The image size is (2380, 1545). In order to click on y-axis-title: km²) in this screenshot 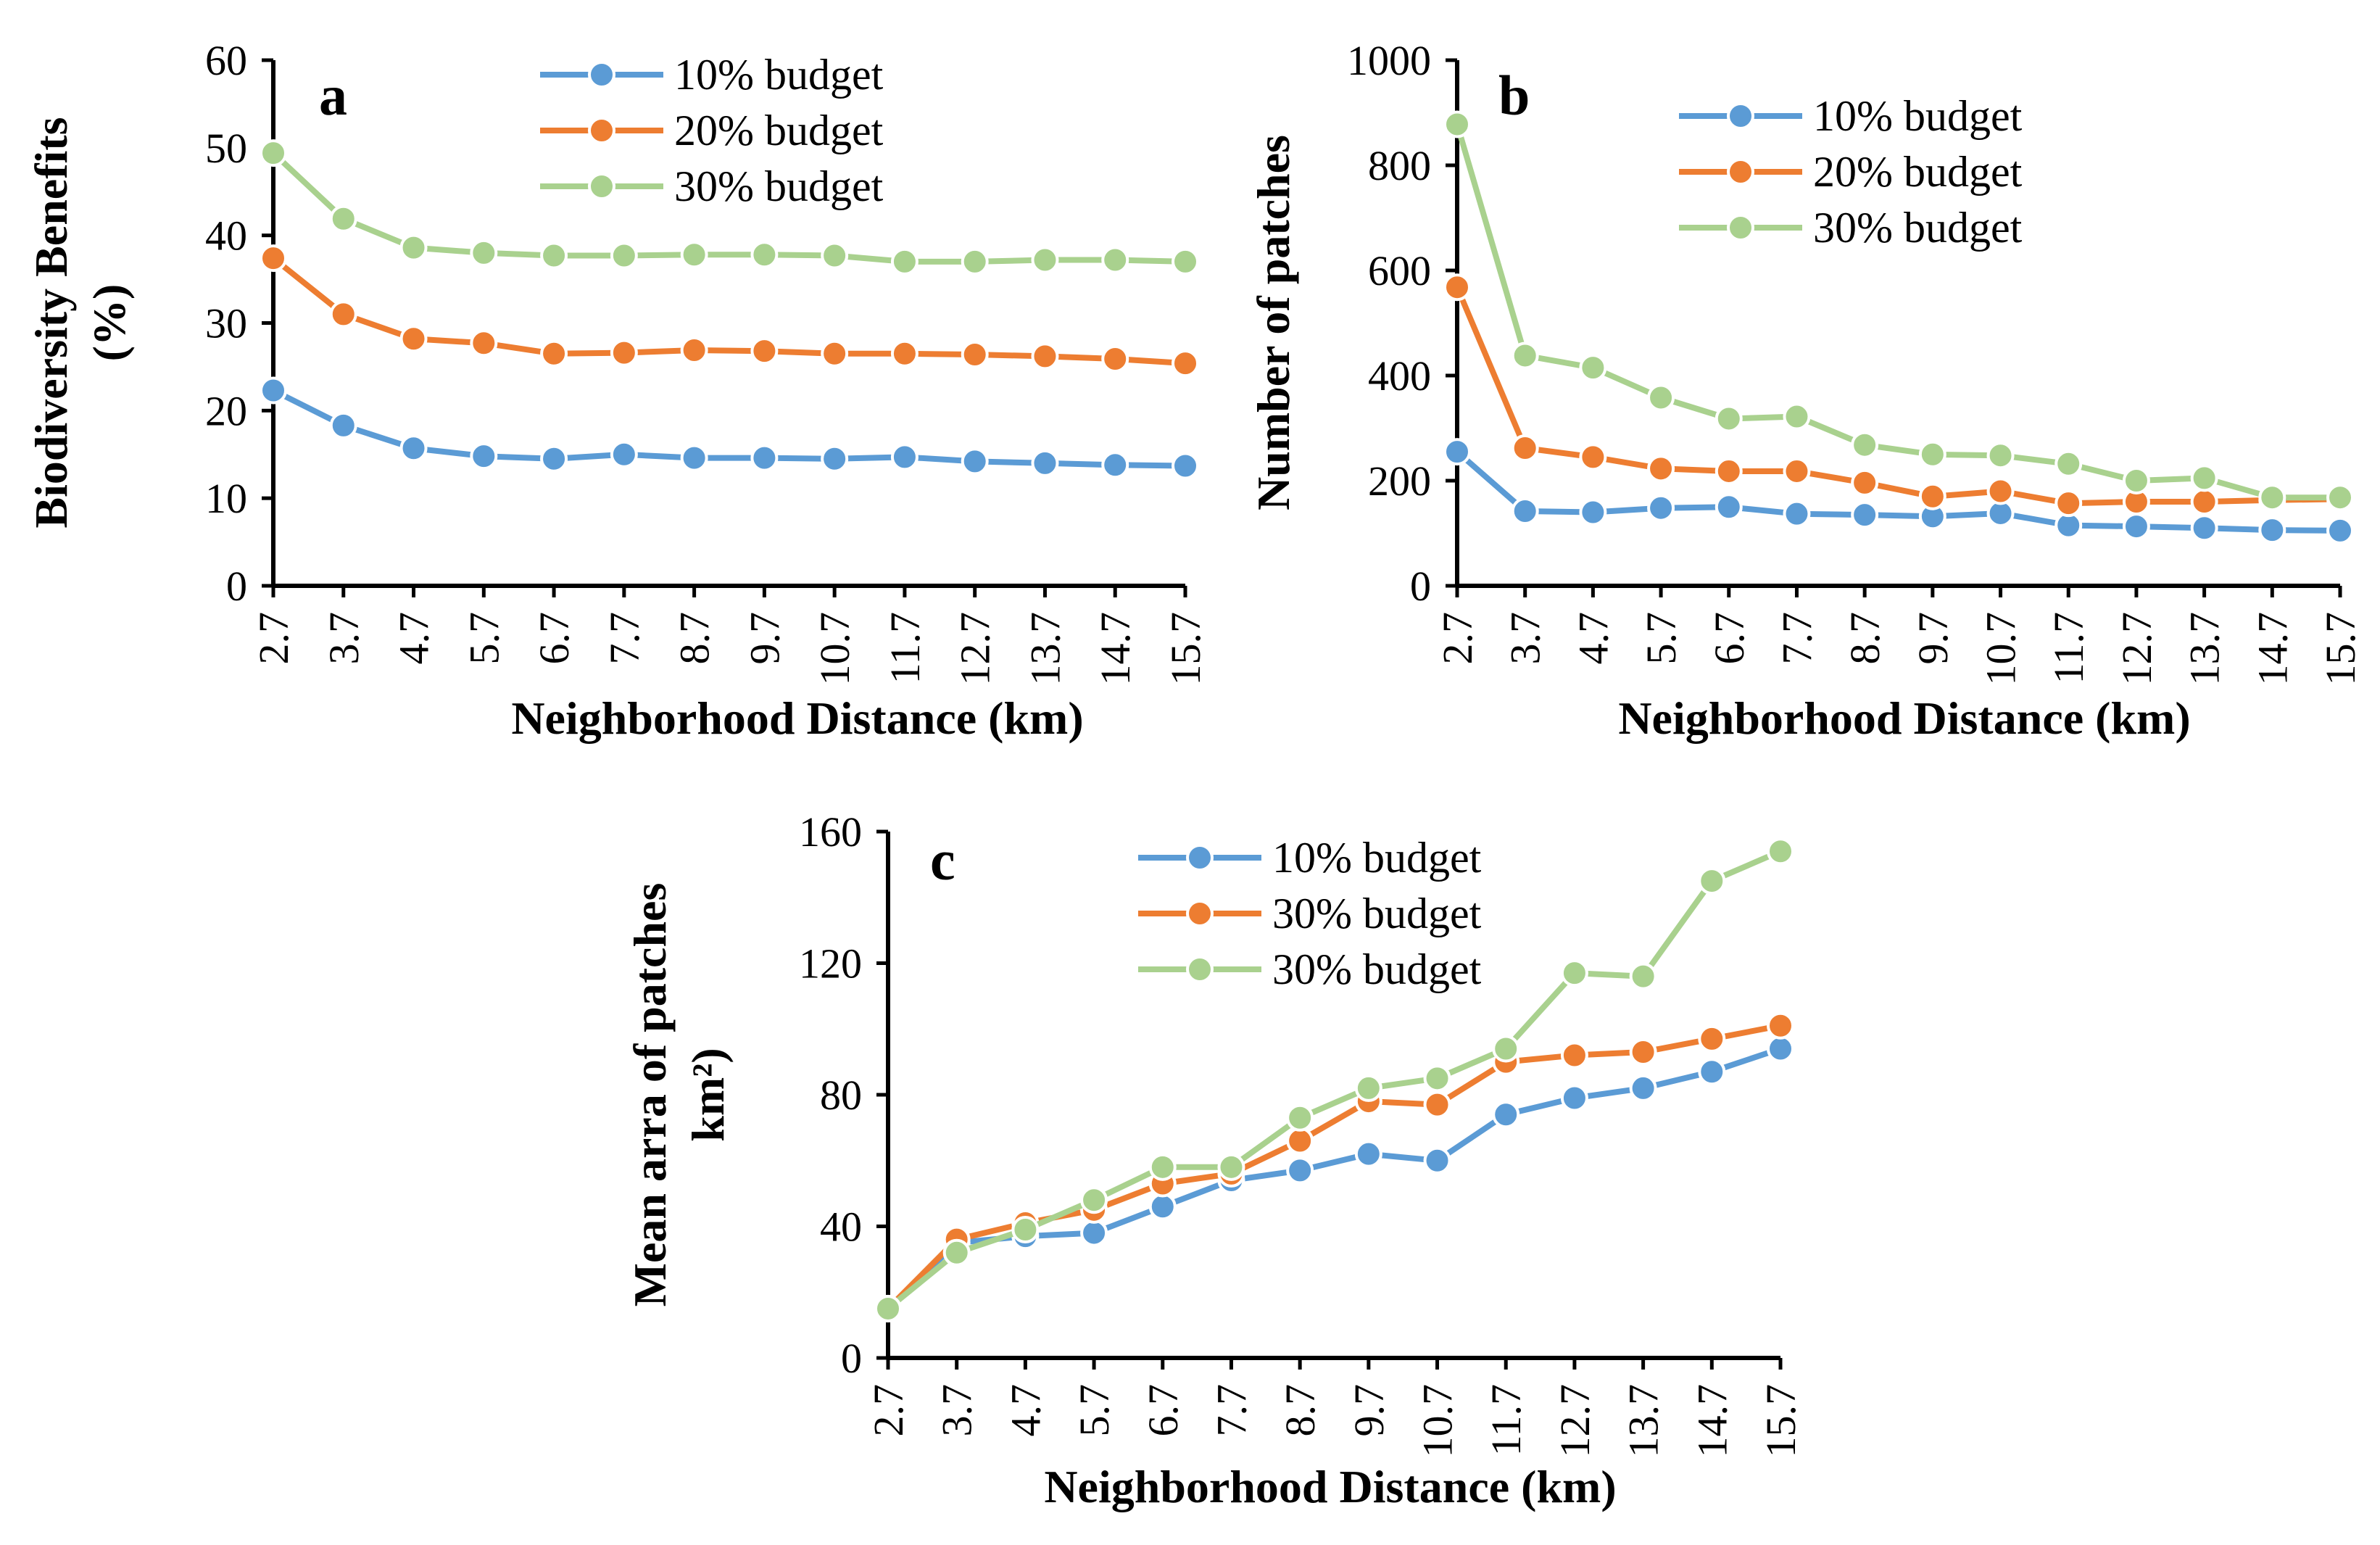, I will do `click(708, 1094)`.